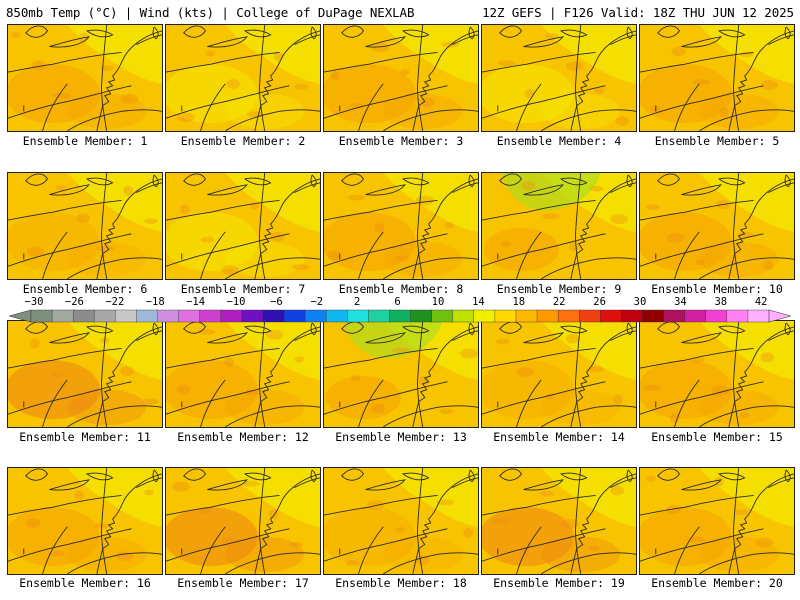 The width and height of the screenshot is (800, 600). What do you see at coordinates (243, 583) in the screenshot?
I see `ensemble-member-label: Ensemble Member: 17` at bounding box center [243, 583].